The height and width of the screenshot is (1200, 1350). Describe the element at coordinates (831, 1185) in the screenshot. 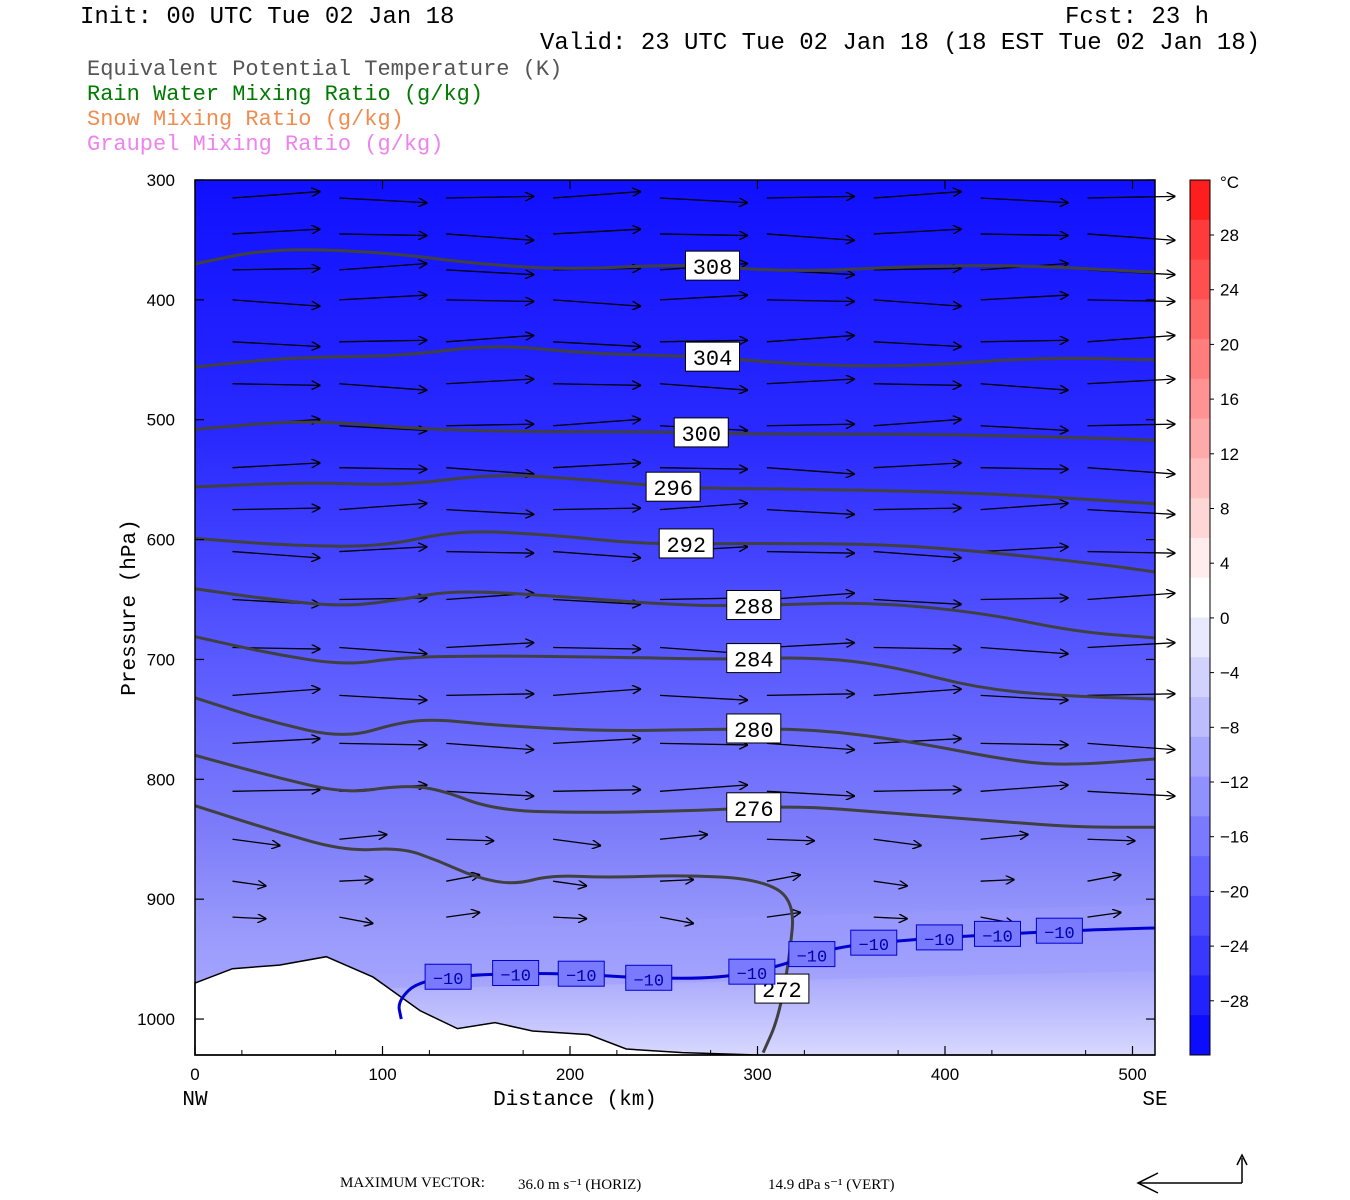

I see `max-vector-vert: 14.9 dPa s⁻¹ (VERT)` at that location.